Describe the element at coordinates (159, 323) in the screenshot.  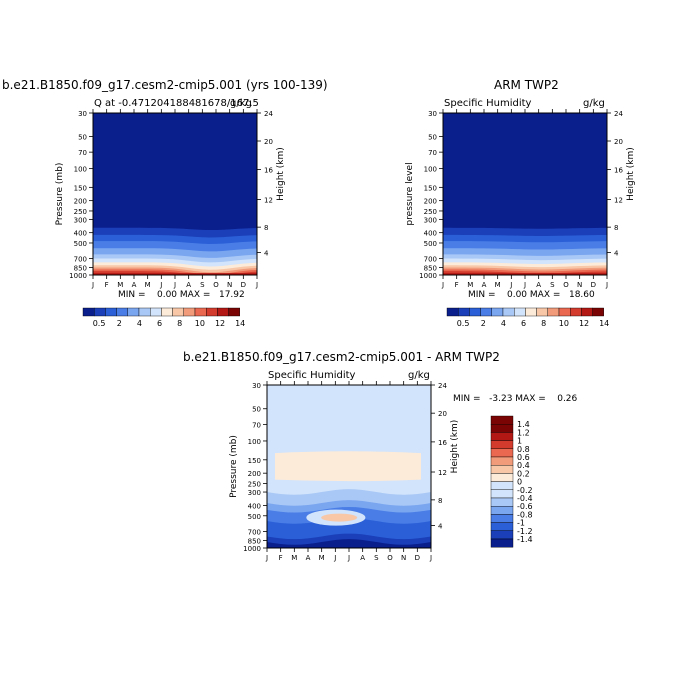
I see `colorbar-label: 6` at that location.